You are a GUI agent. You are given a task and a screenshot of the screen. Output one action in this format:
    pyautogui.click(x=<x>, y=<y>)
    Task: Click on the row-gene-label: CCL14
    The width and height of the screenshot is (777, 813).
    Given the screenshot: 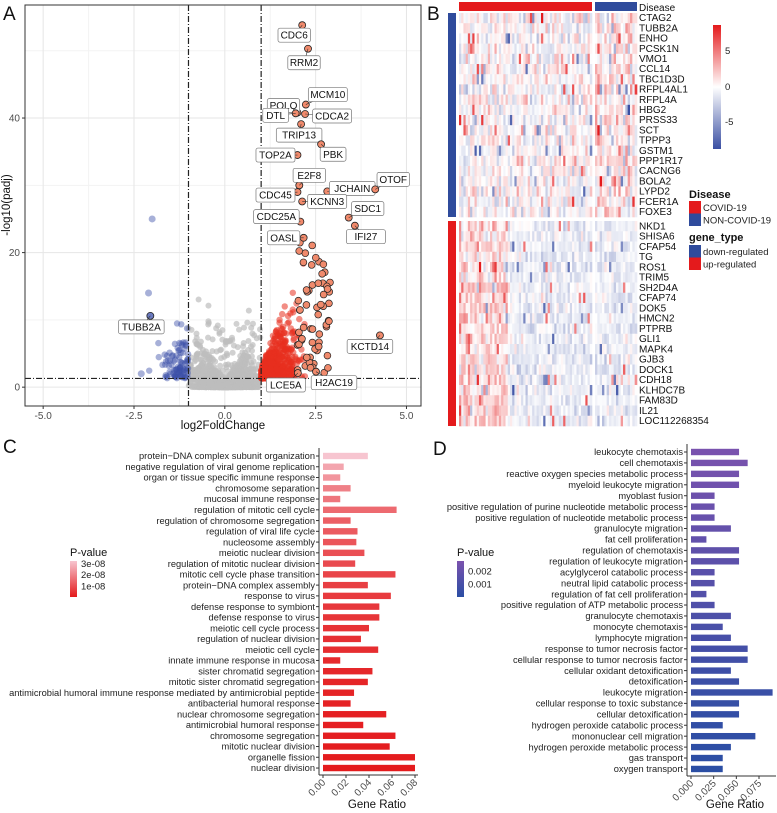 What is the action you would take?
    pyautogui.click(x=655, y=69)
    